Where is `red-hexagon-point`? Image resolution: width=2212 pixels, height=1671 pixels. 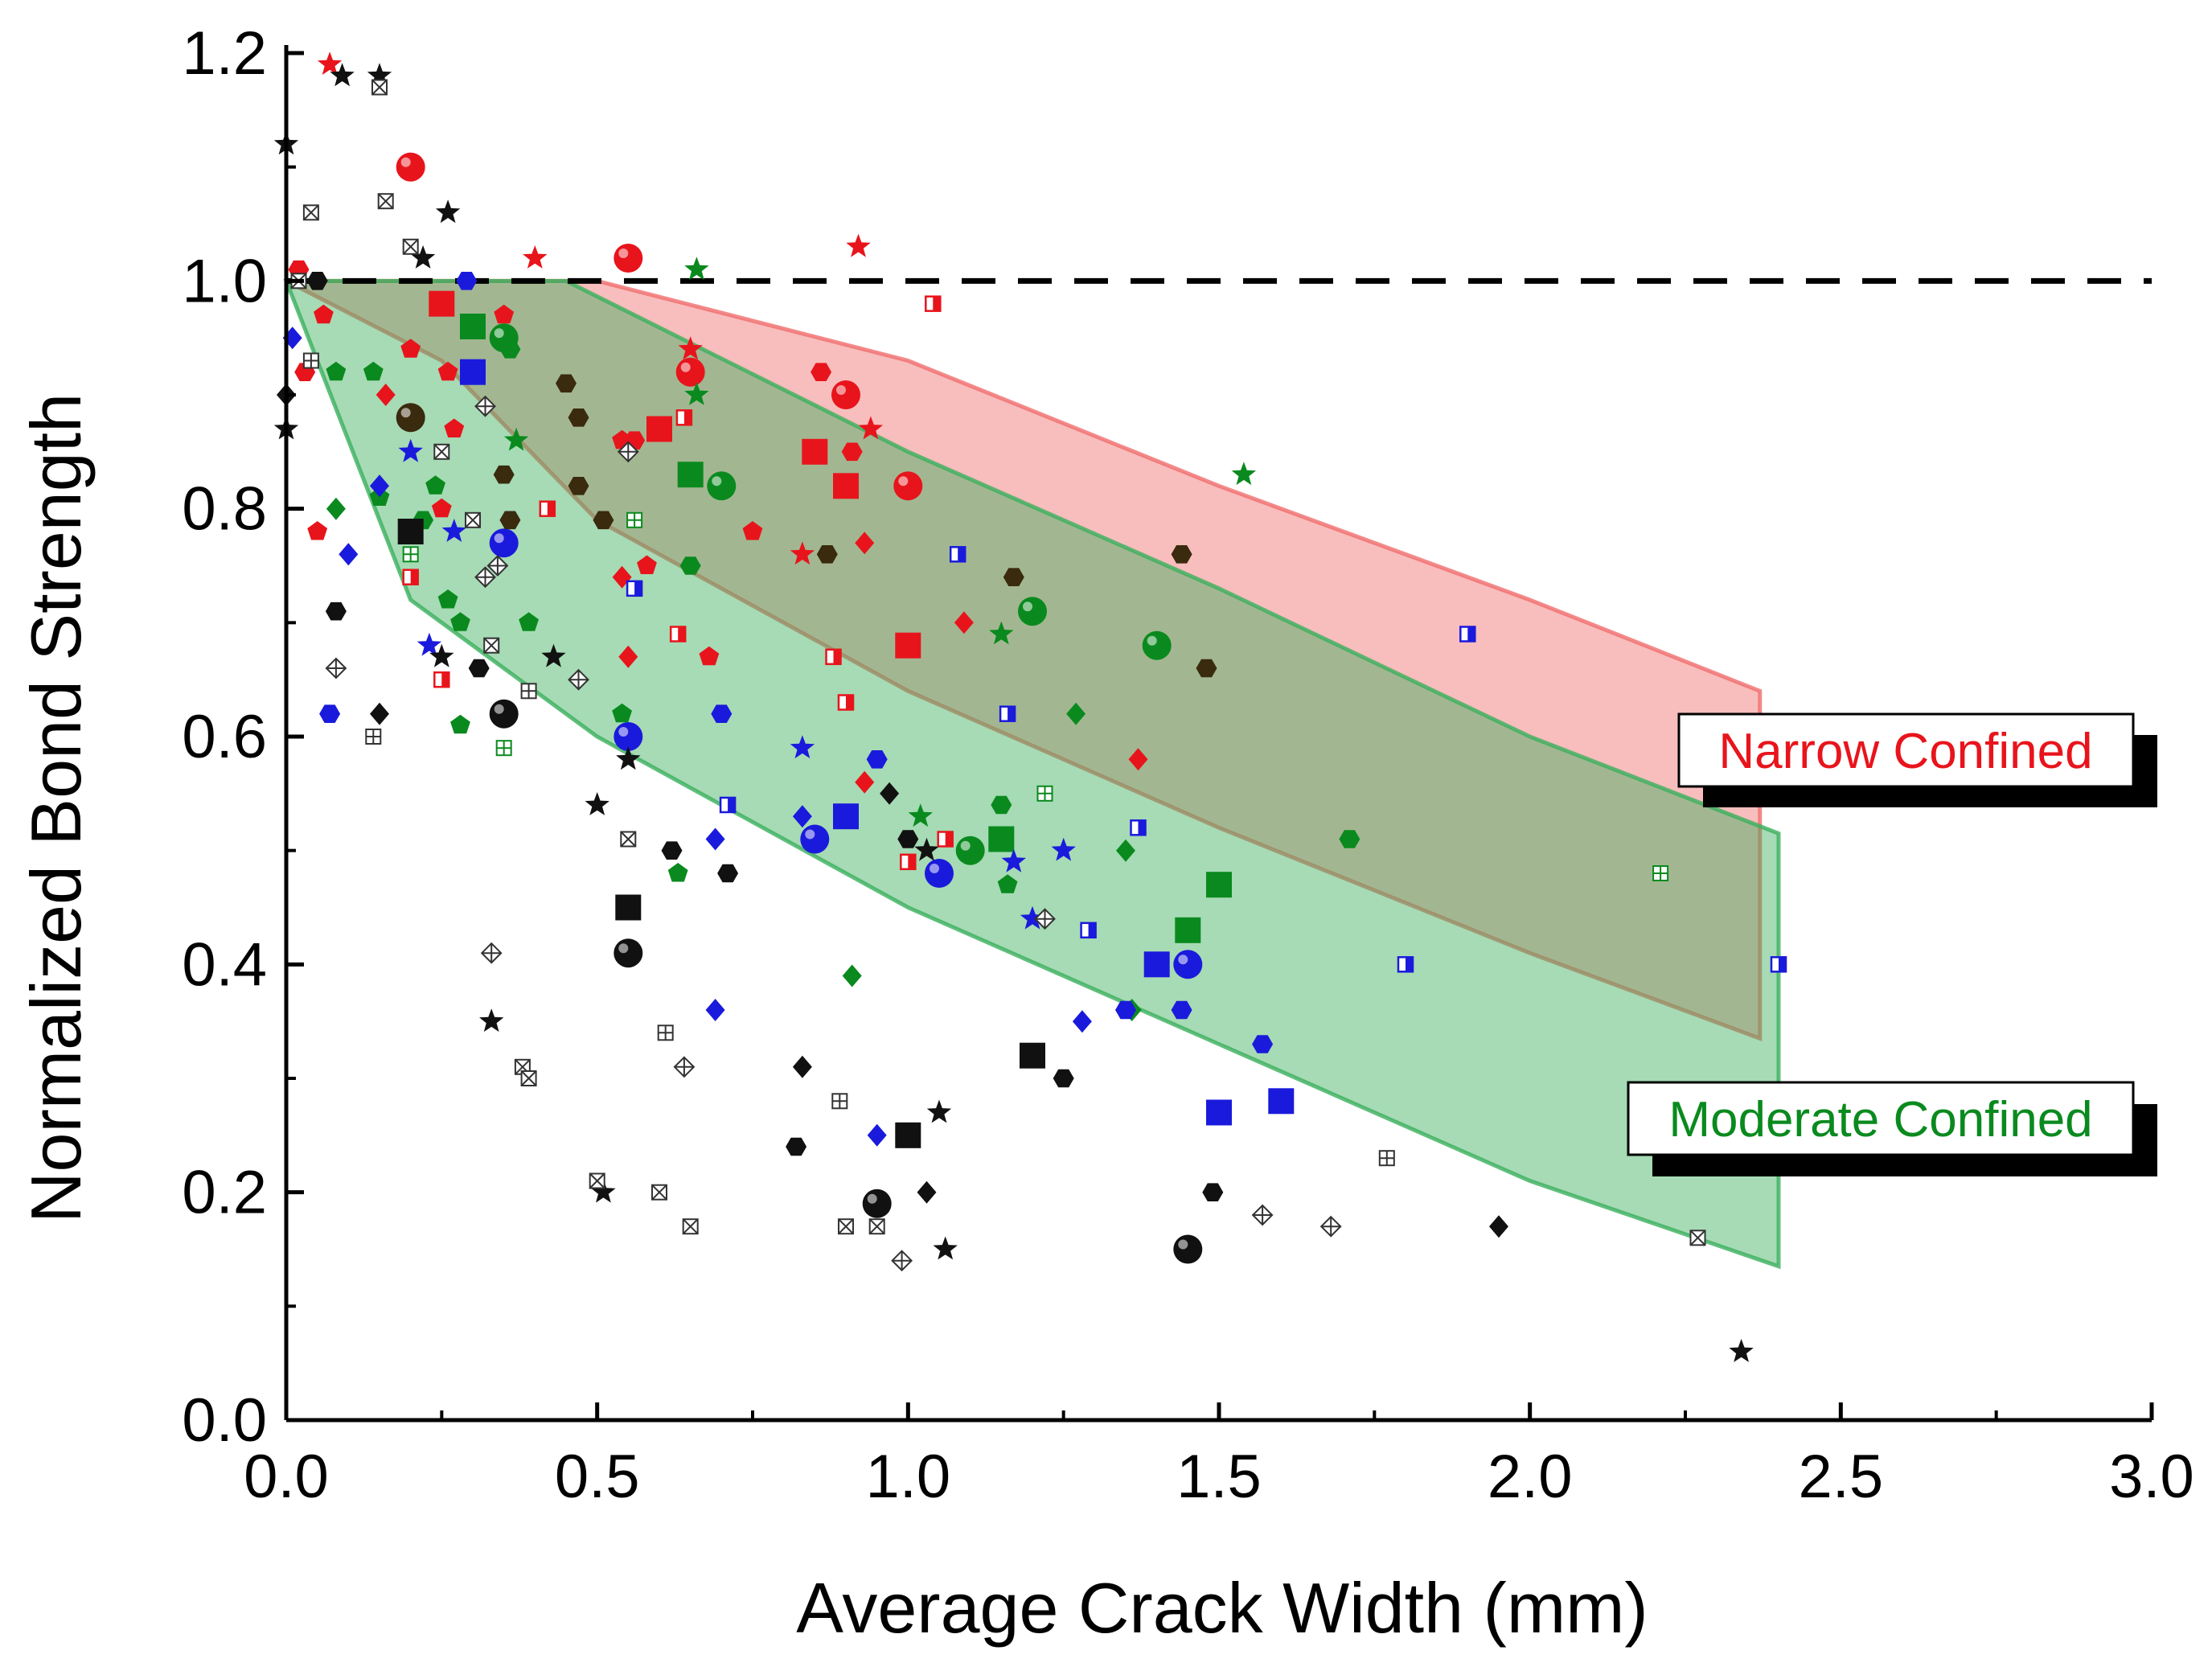
red-hexagon-point is located at coordinates (821, 372).